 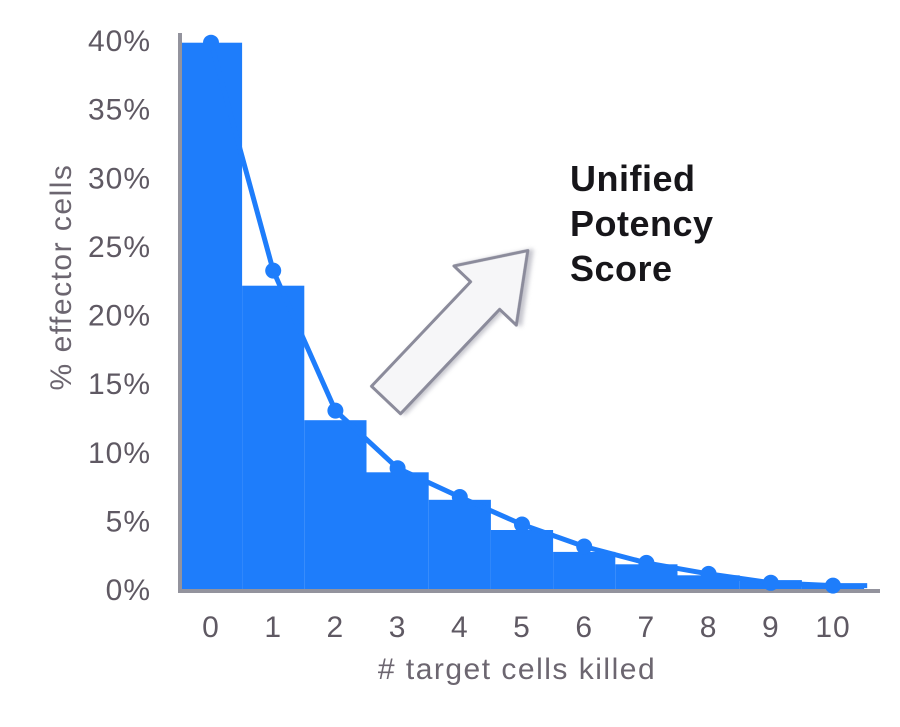 What do you see at coordinates (335, 504) in the screenshot?
I see `histogram-bar-x2` at bounding box center [335, 504].